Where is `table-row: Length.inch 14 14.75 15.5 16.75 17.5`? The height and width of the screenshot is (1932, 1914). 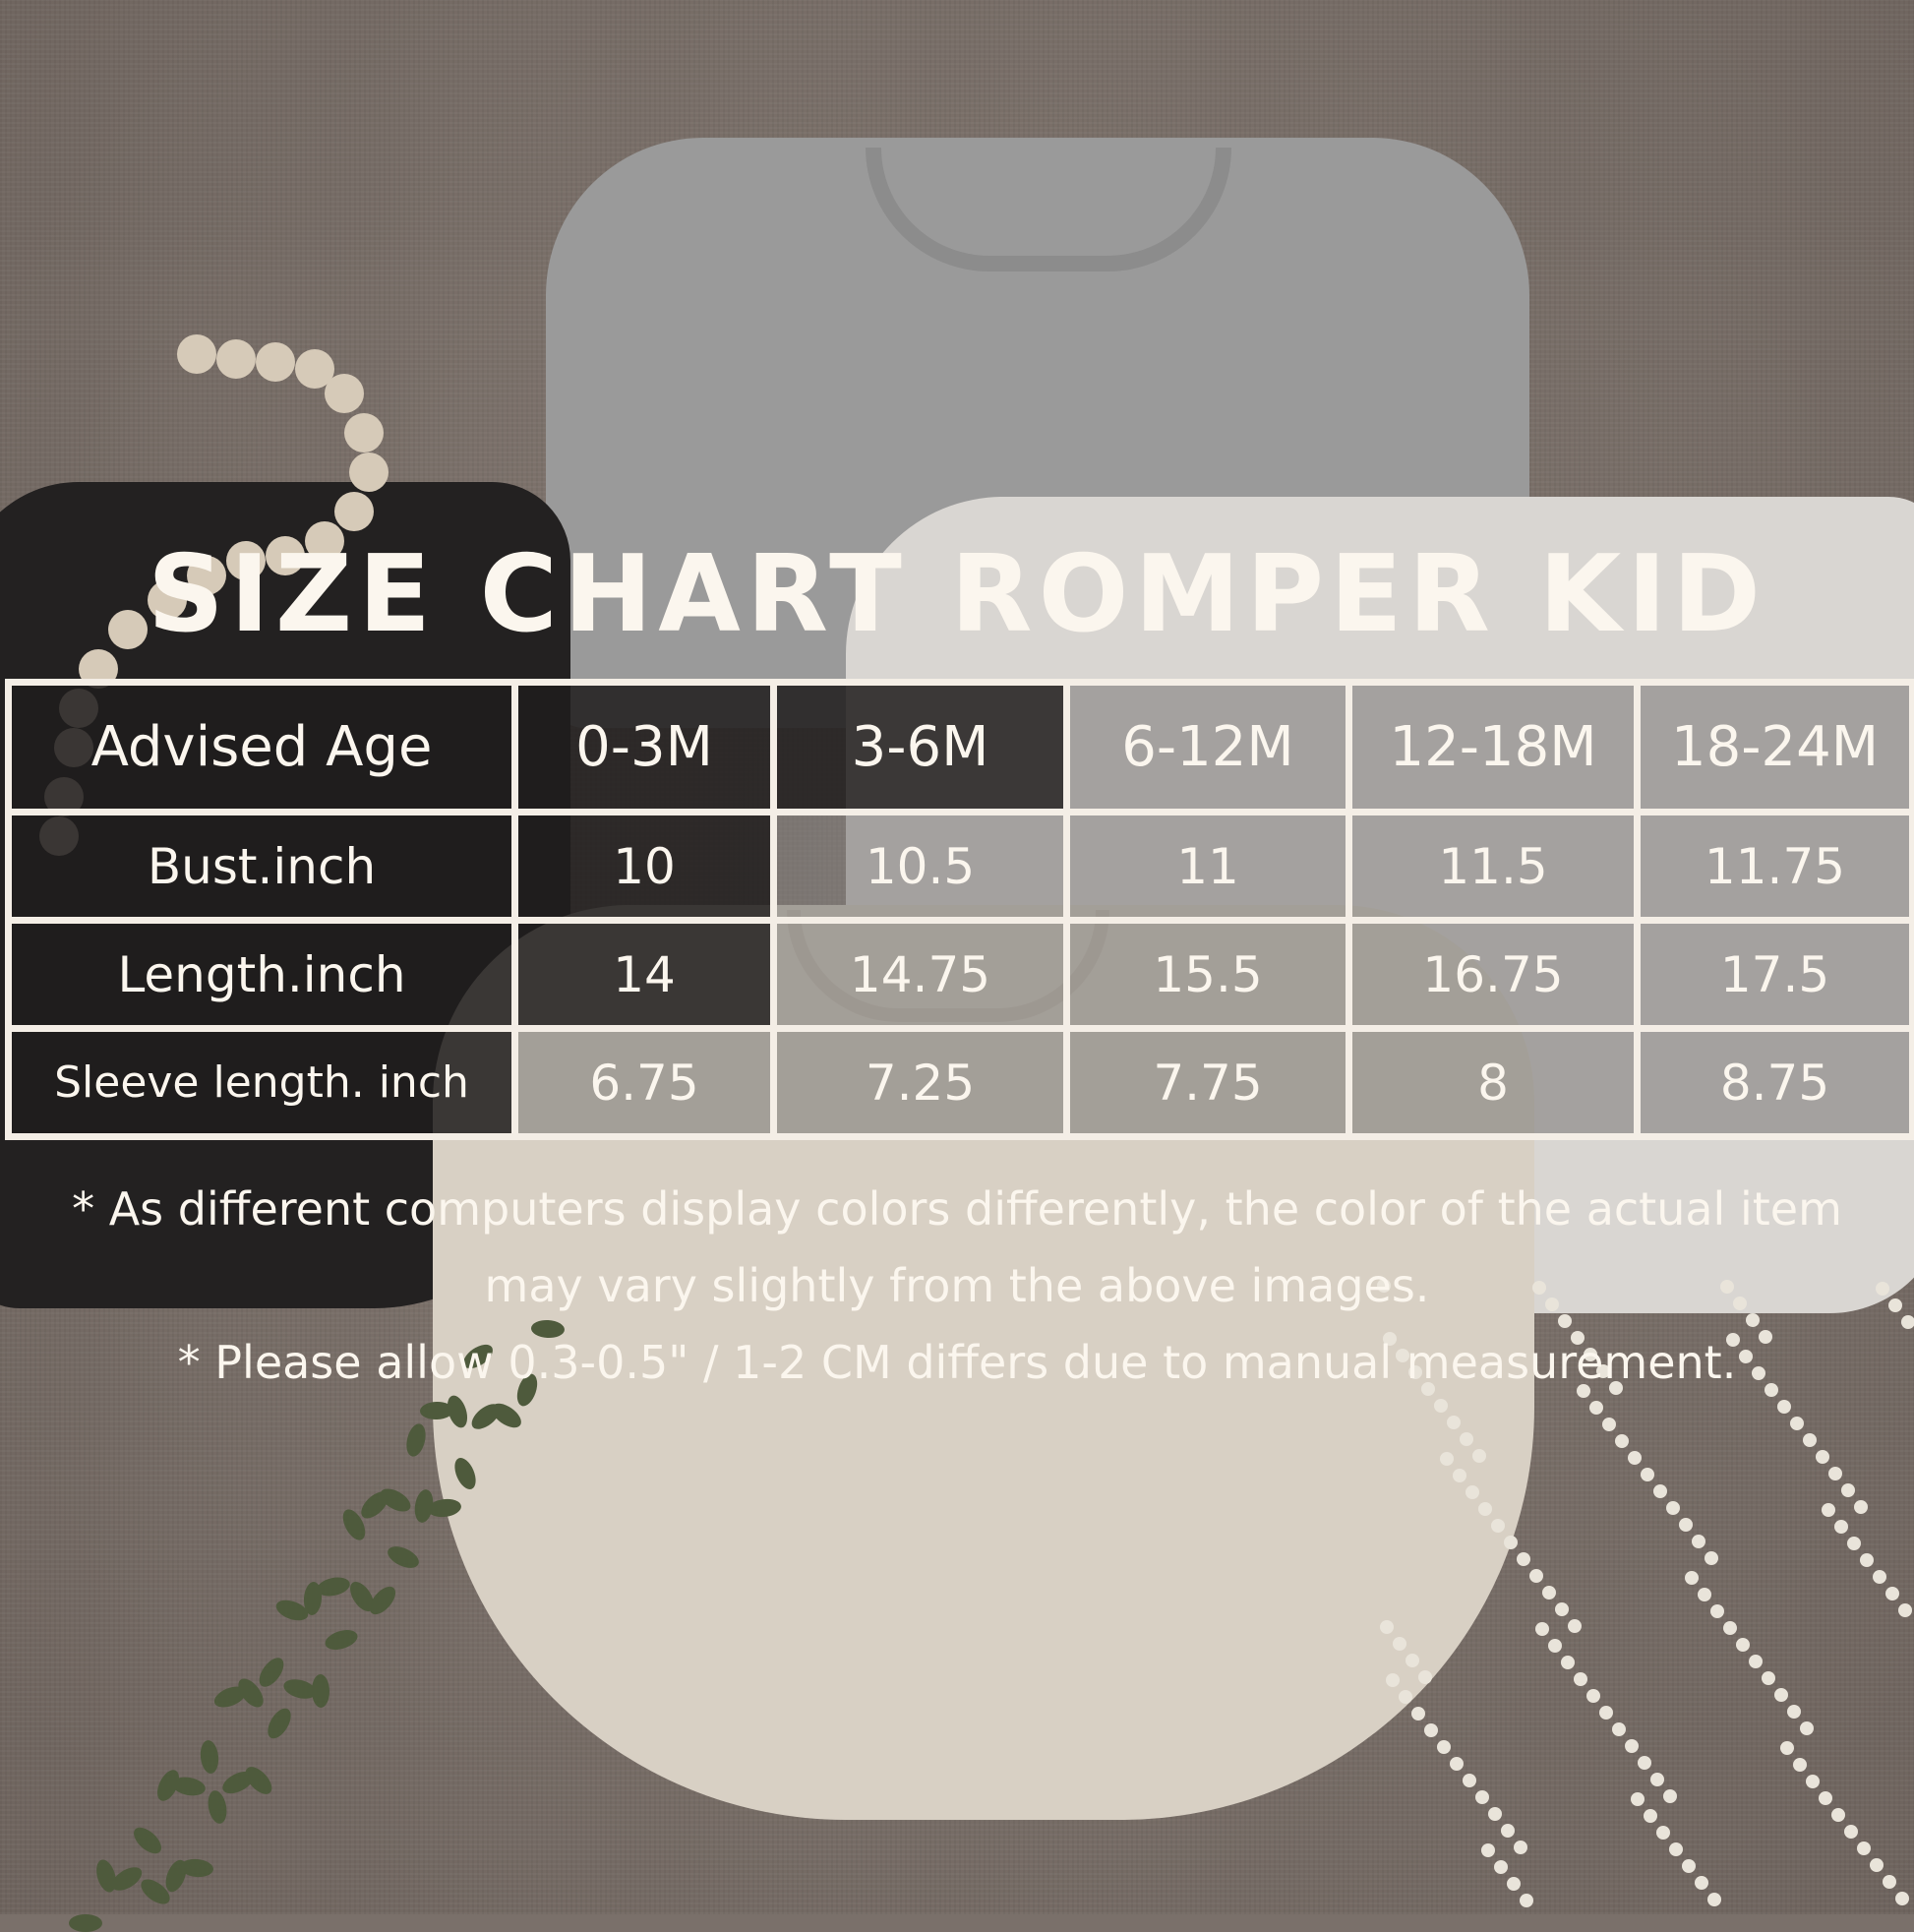 table-row: Length.inch 14 14.75 15.5 16.75 17.5 is located at coordinates (959, 974).